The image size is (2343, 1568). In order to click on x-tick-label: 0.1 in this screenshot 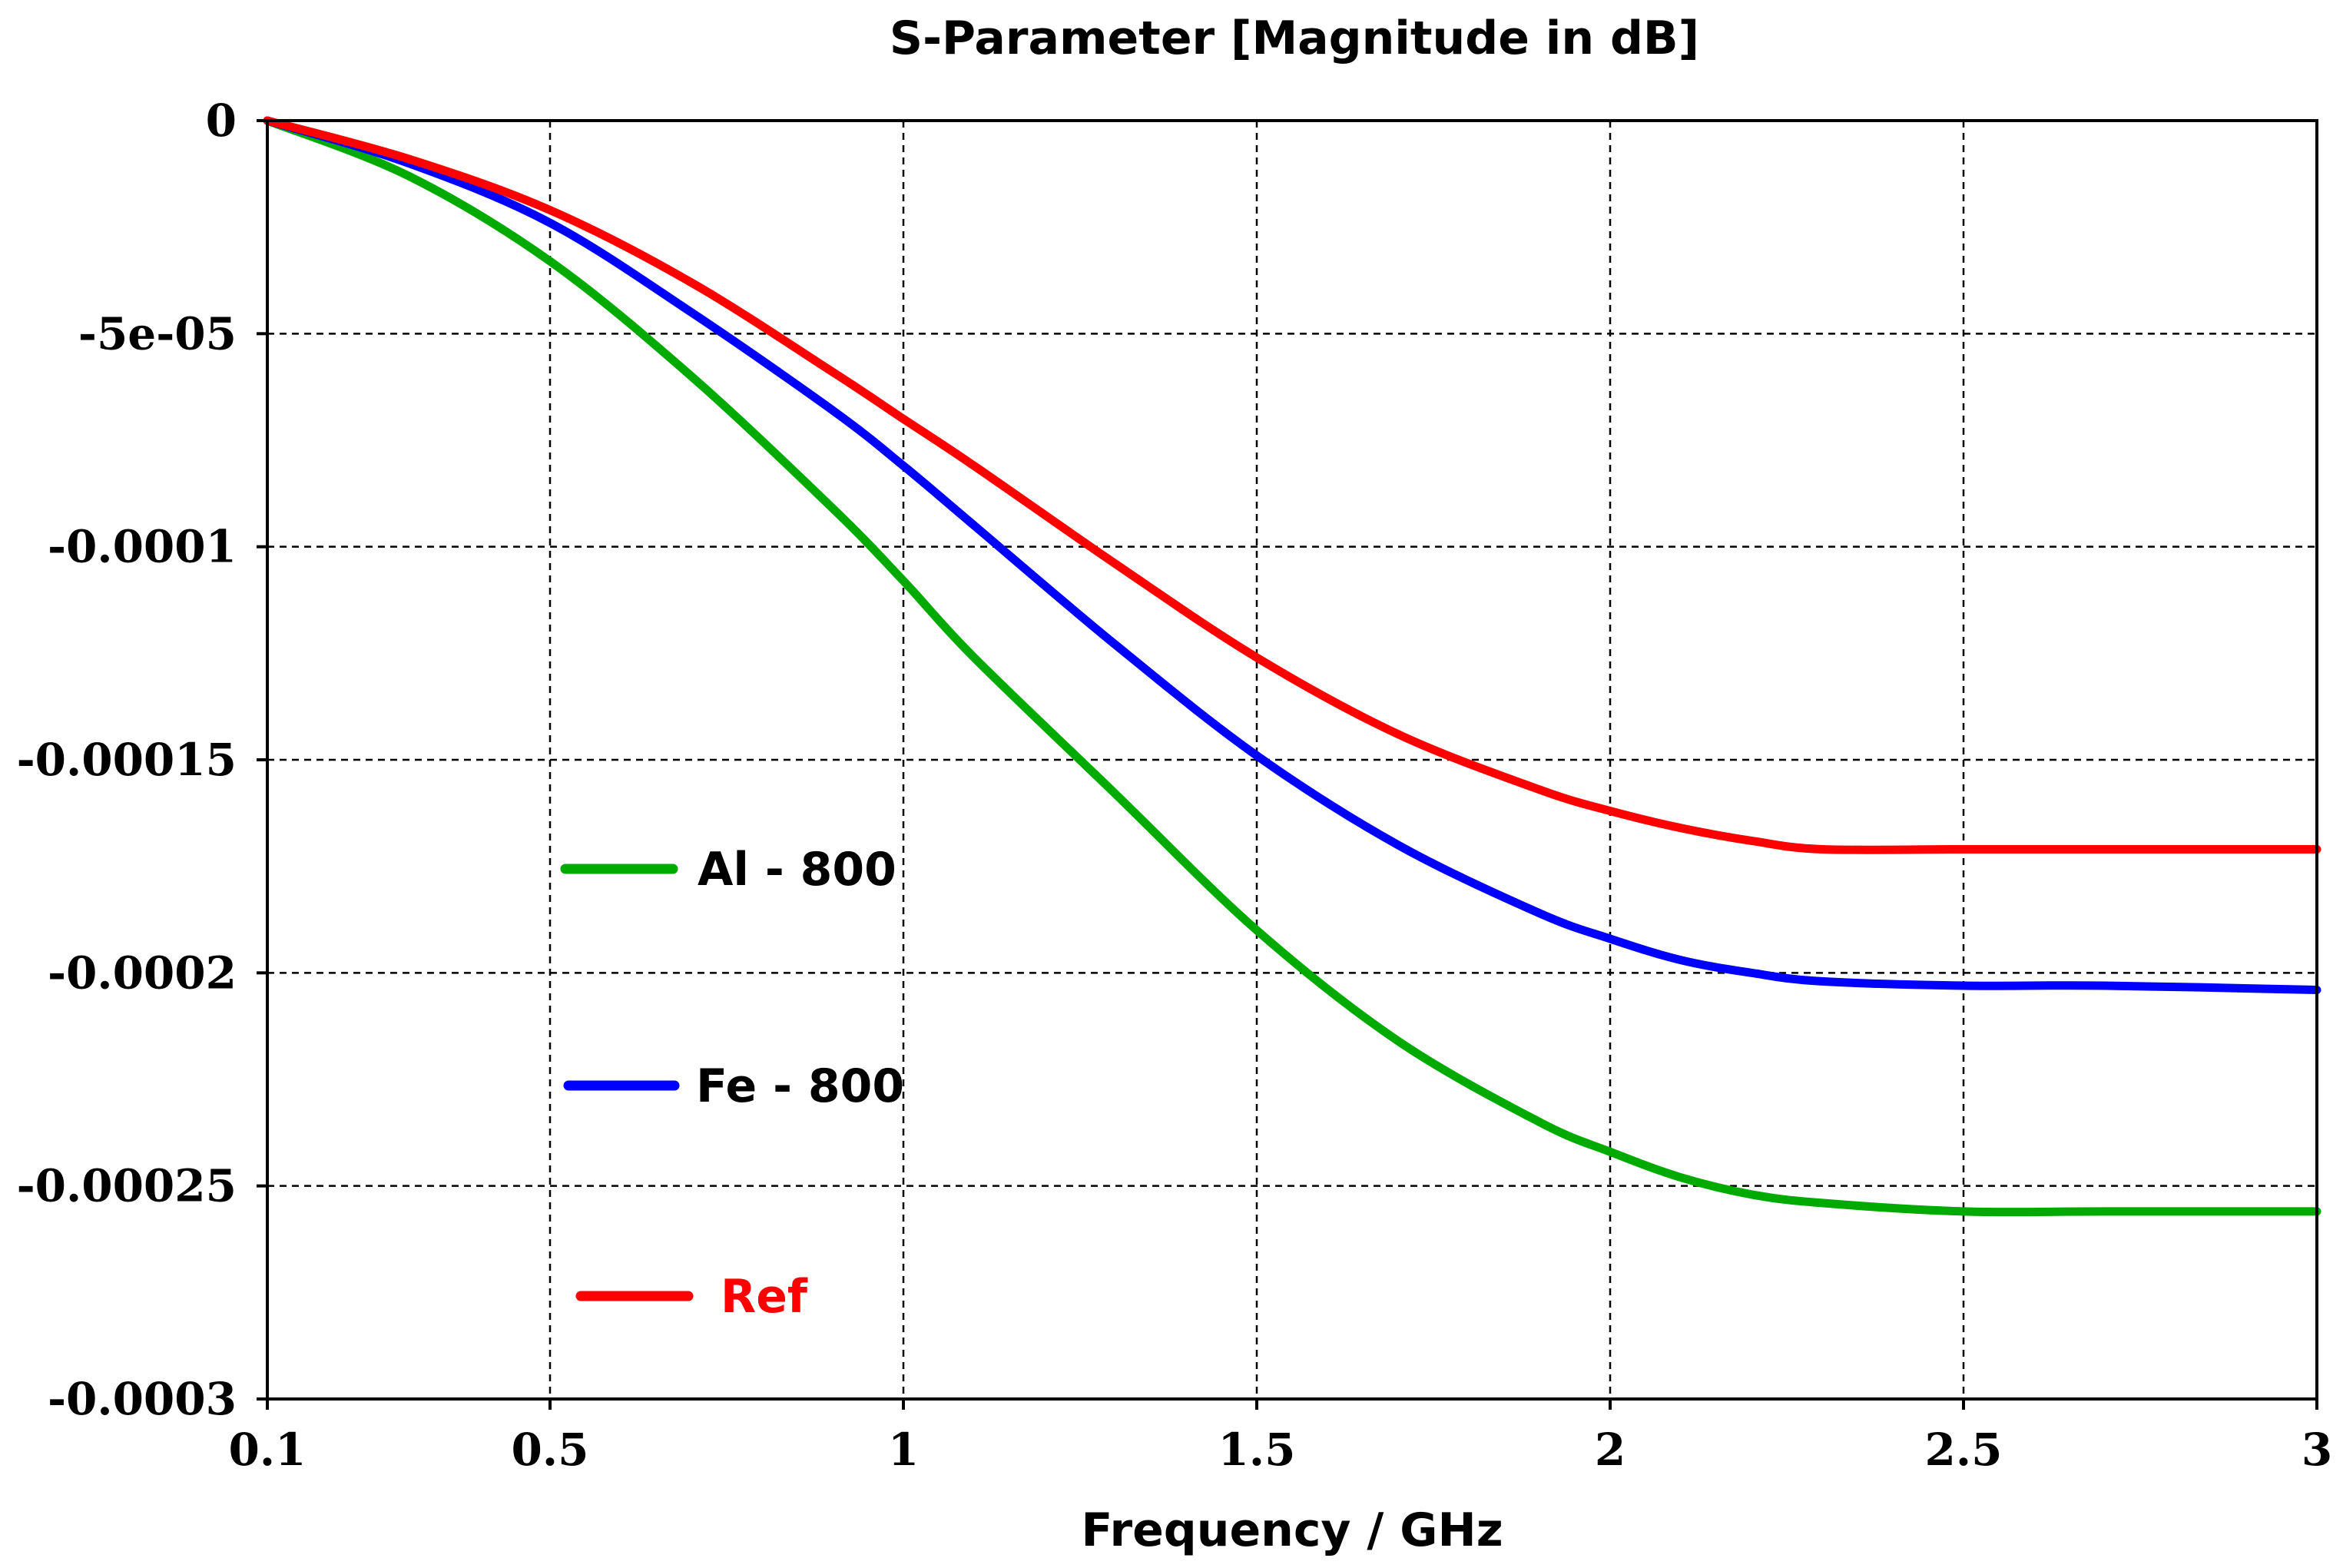, I will do `click(268, 1450)`.